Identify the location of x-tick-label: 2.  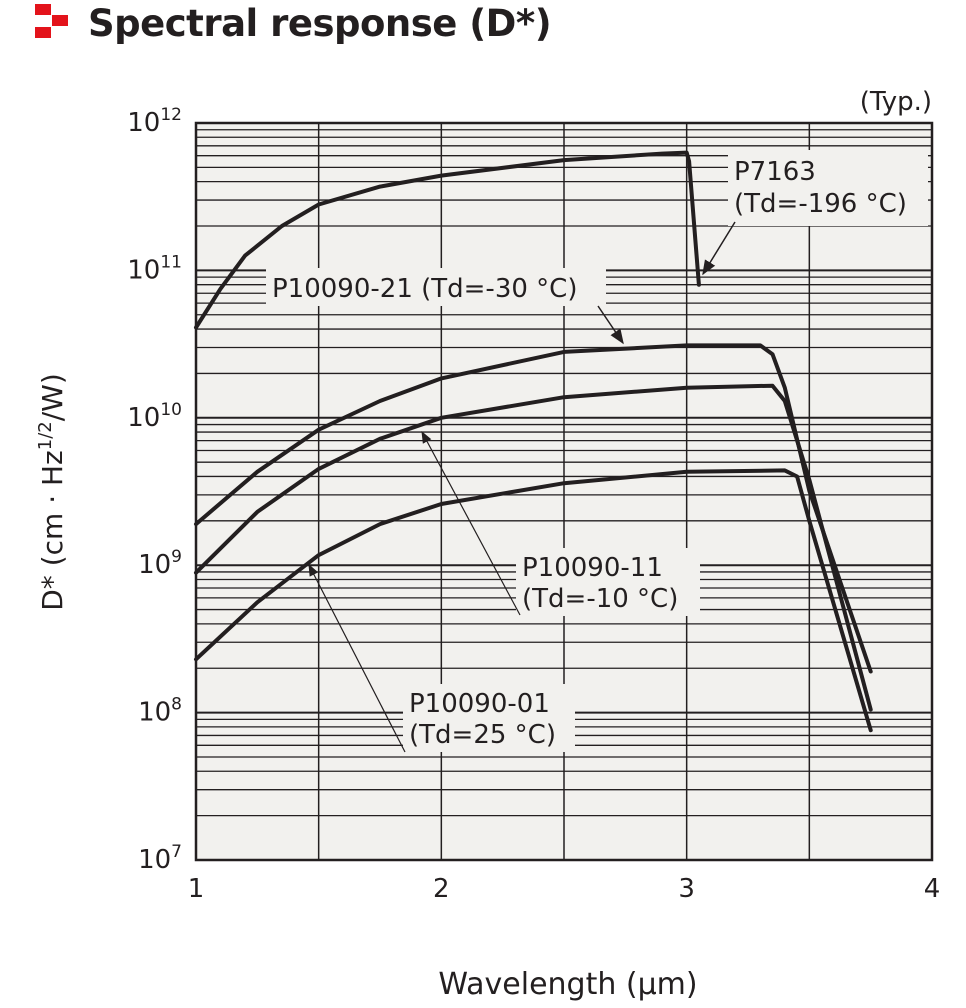
(441, 889).